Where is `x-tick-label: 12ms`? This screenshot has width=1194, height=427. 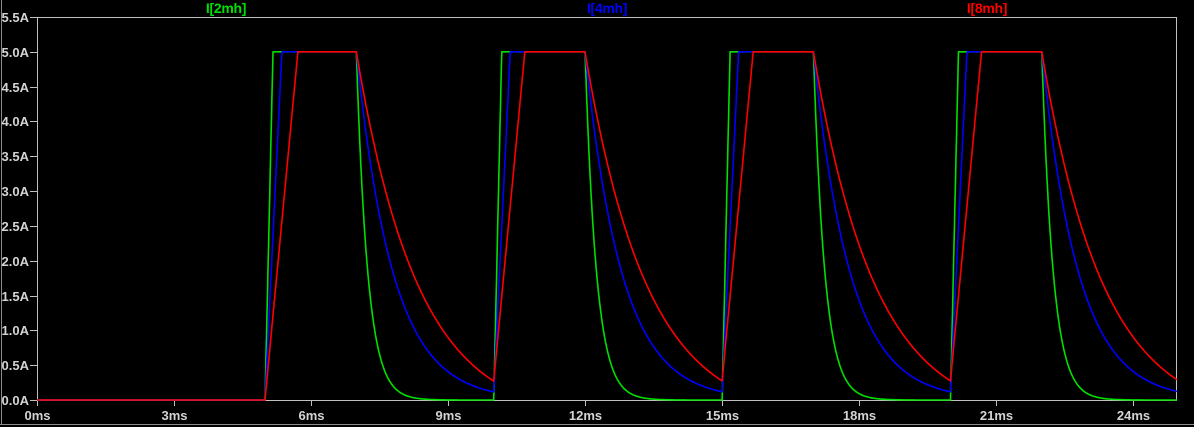
x-tick-label: 12ms is located at coordinates (585, 415).